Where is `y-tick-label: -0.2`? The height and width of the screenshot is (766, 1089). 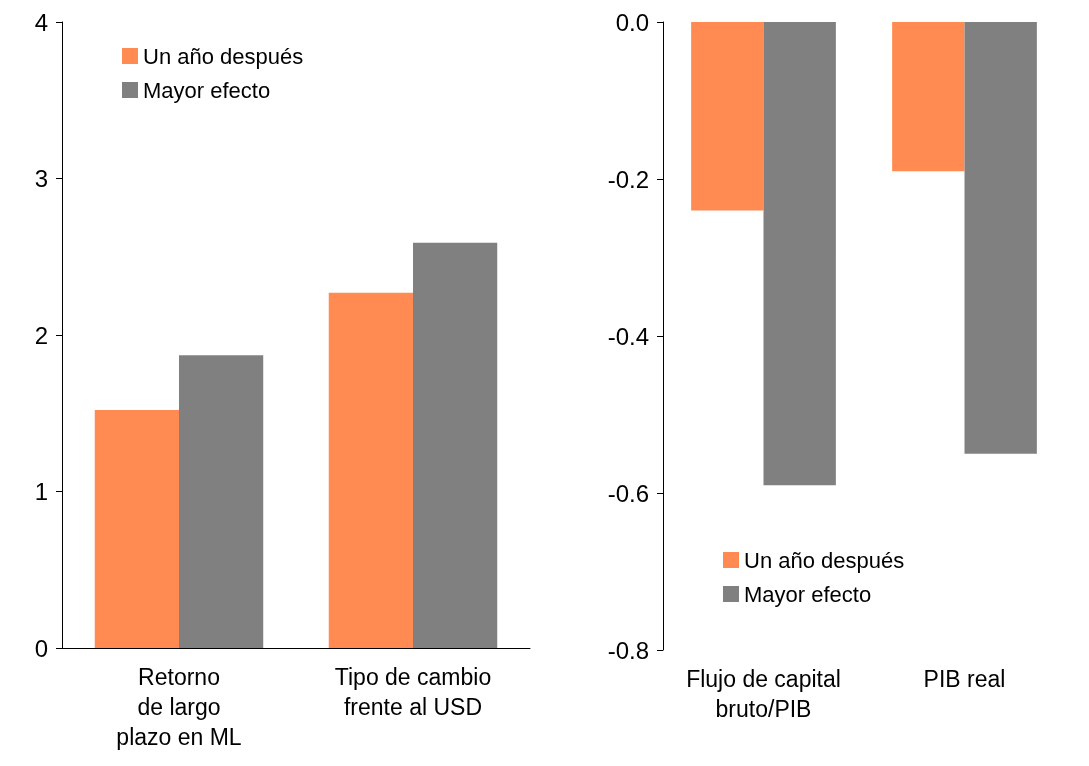
y-tick-label: -0.2 is located at coordinates (628, 179).